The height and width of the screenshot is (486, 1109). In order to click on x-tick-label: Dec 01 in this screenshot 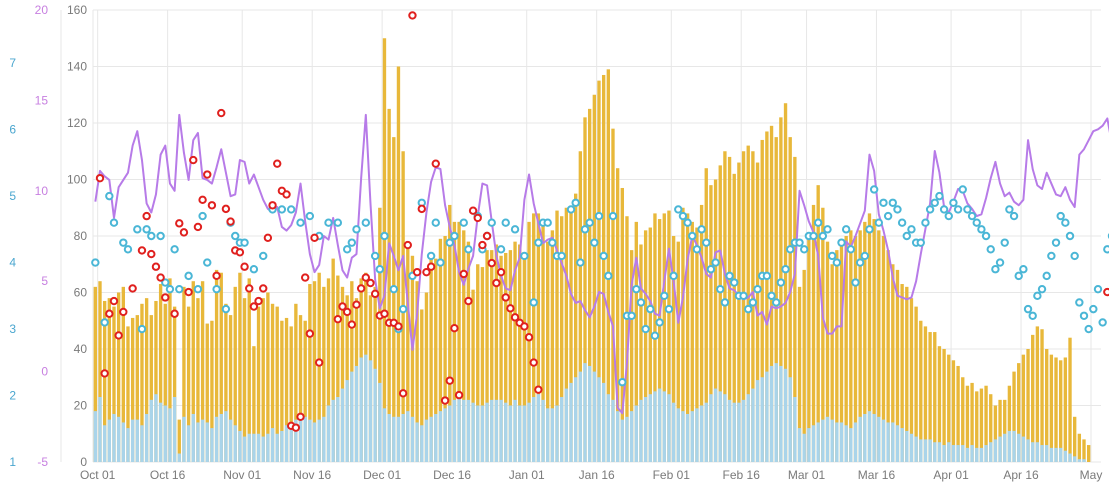, I will do `click(382, 475)`.